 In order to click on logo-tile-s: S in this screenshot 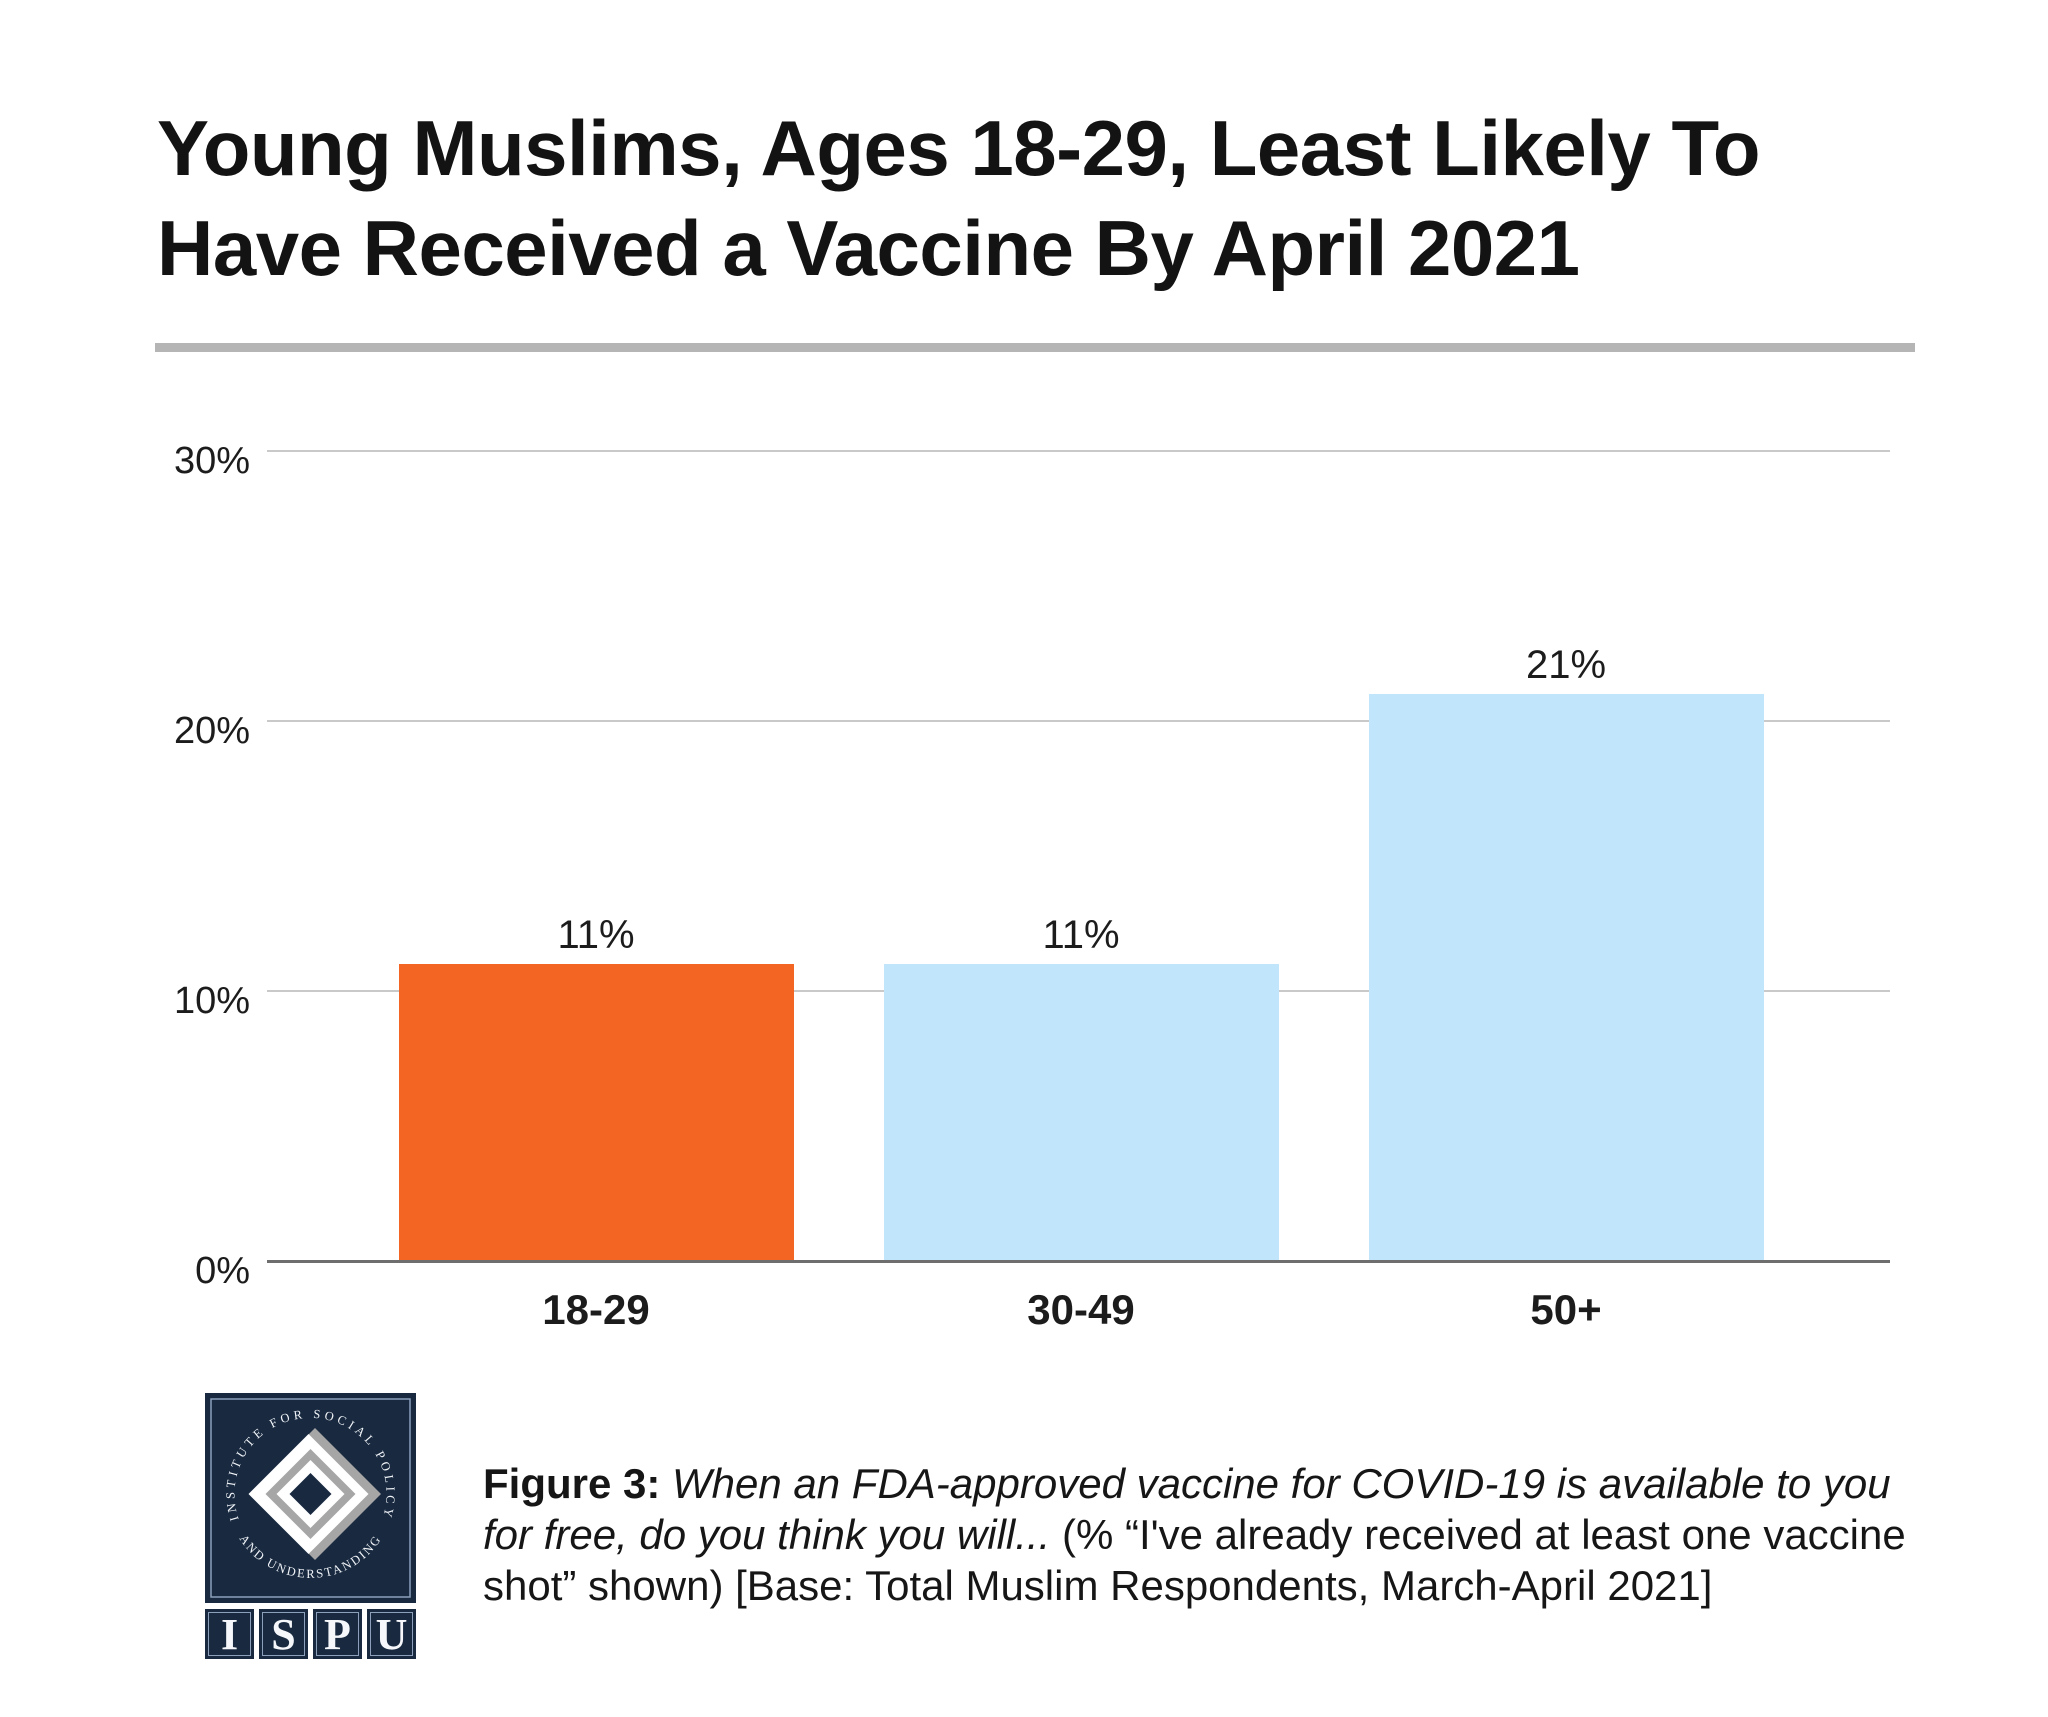, I will do `click(283, 1634)`.